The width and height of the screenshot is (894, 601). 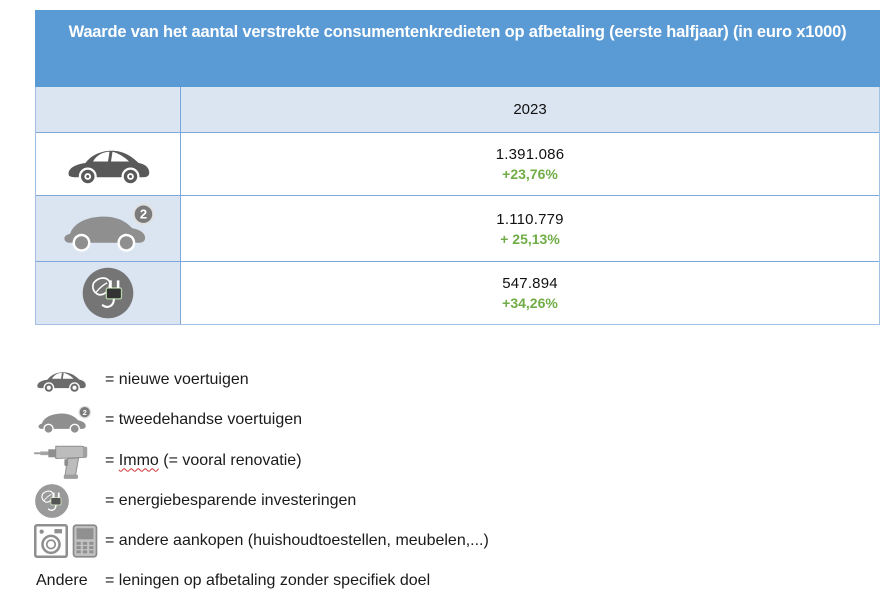 I want to click on legend-item-energy: = energiebesparende investeringen, so click(x=445, y=501).